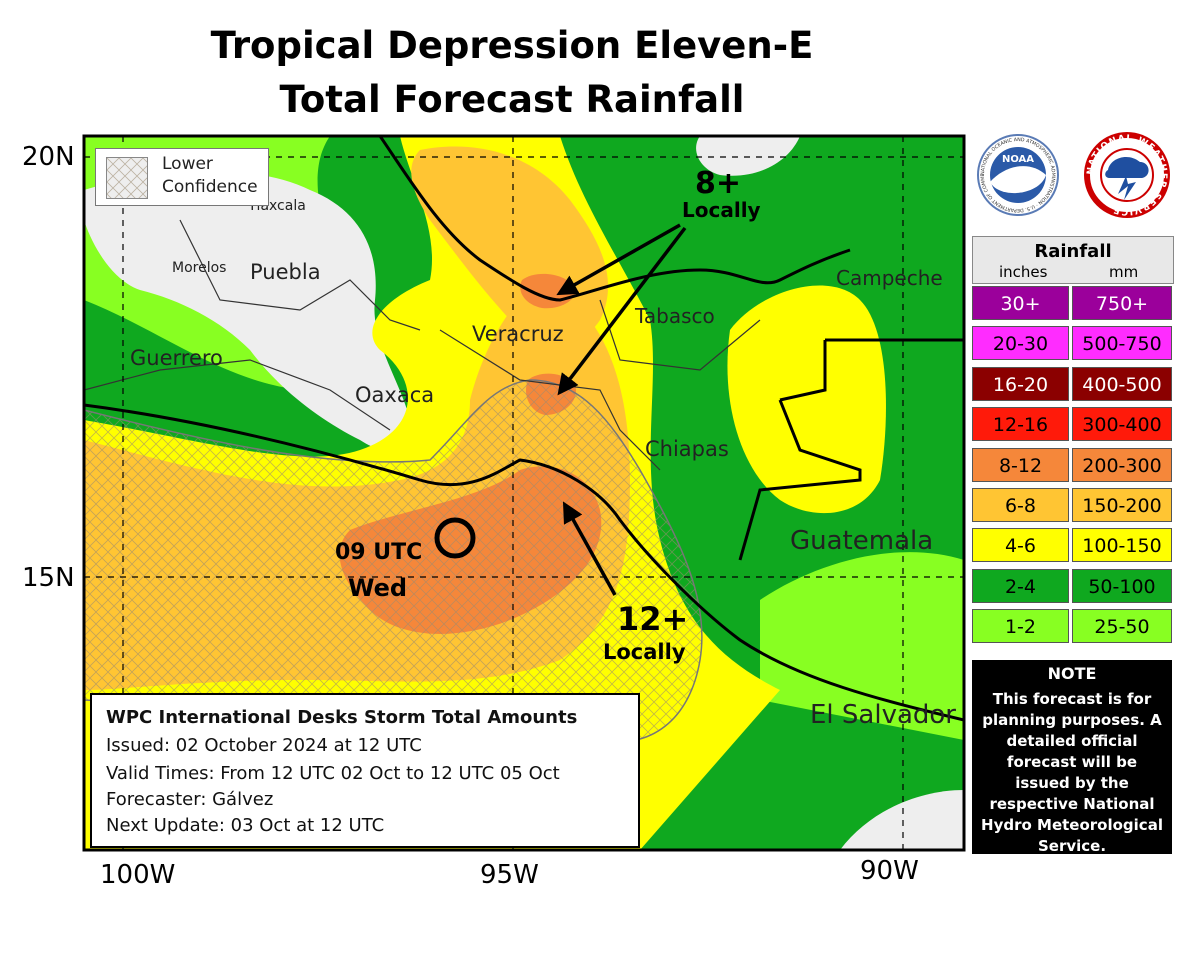  What do you see at coordinates (1020, 585) in the screenshot?
I see `legend-inches-2-4: 2-4` at bounding box center [1020, 585].